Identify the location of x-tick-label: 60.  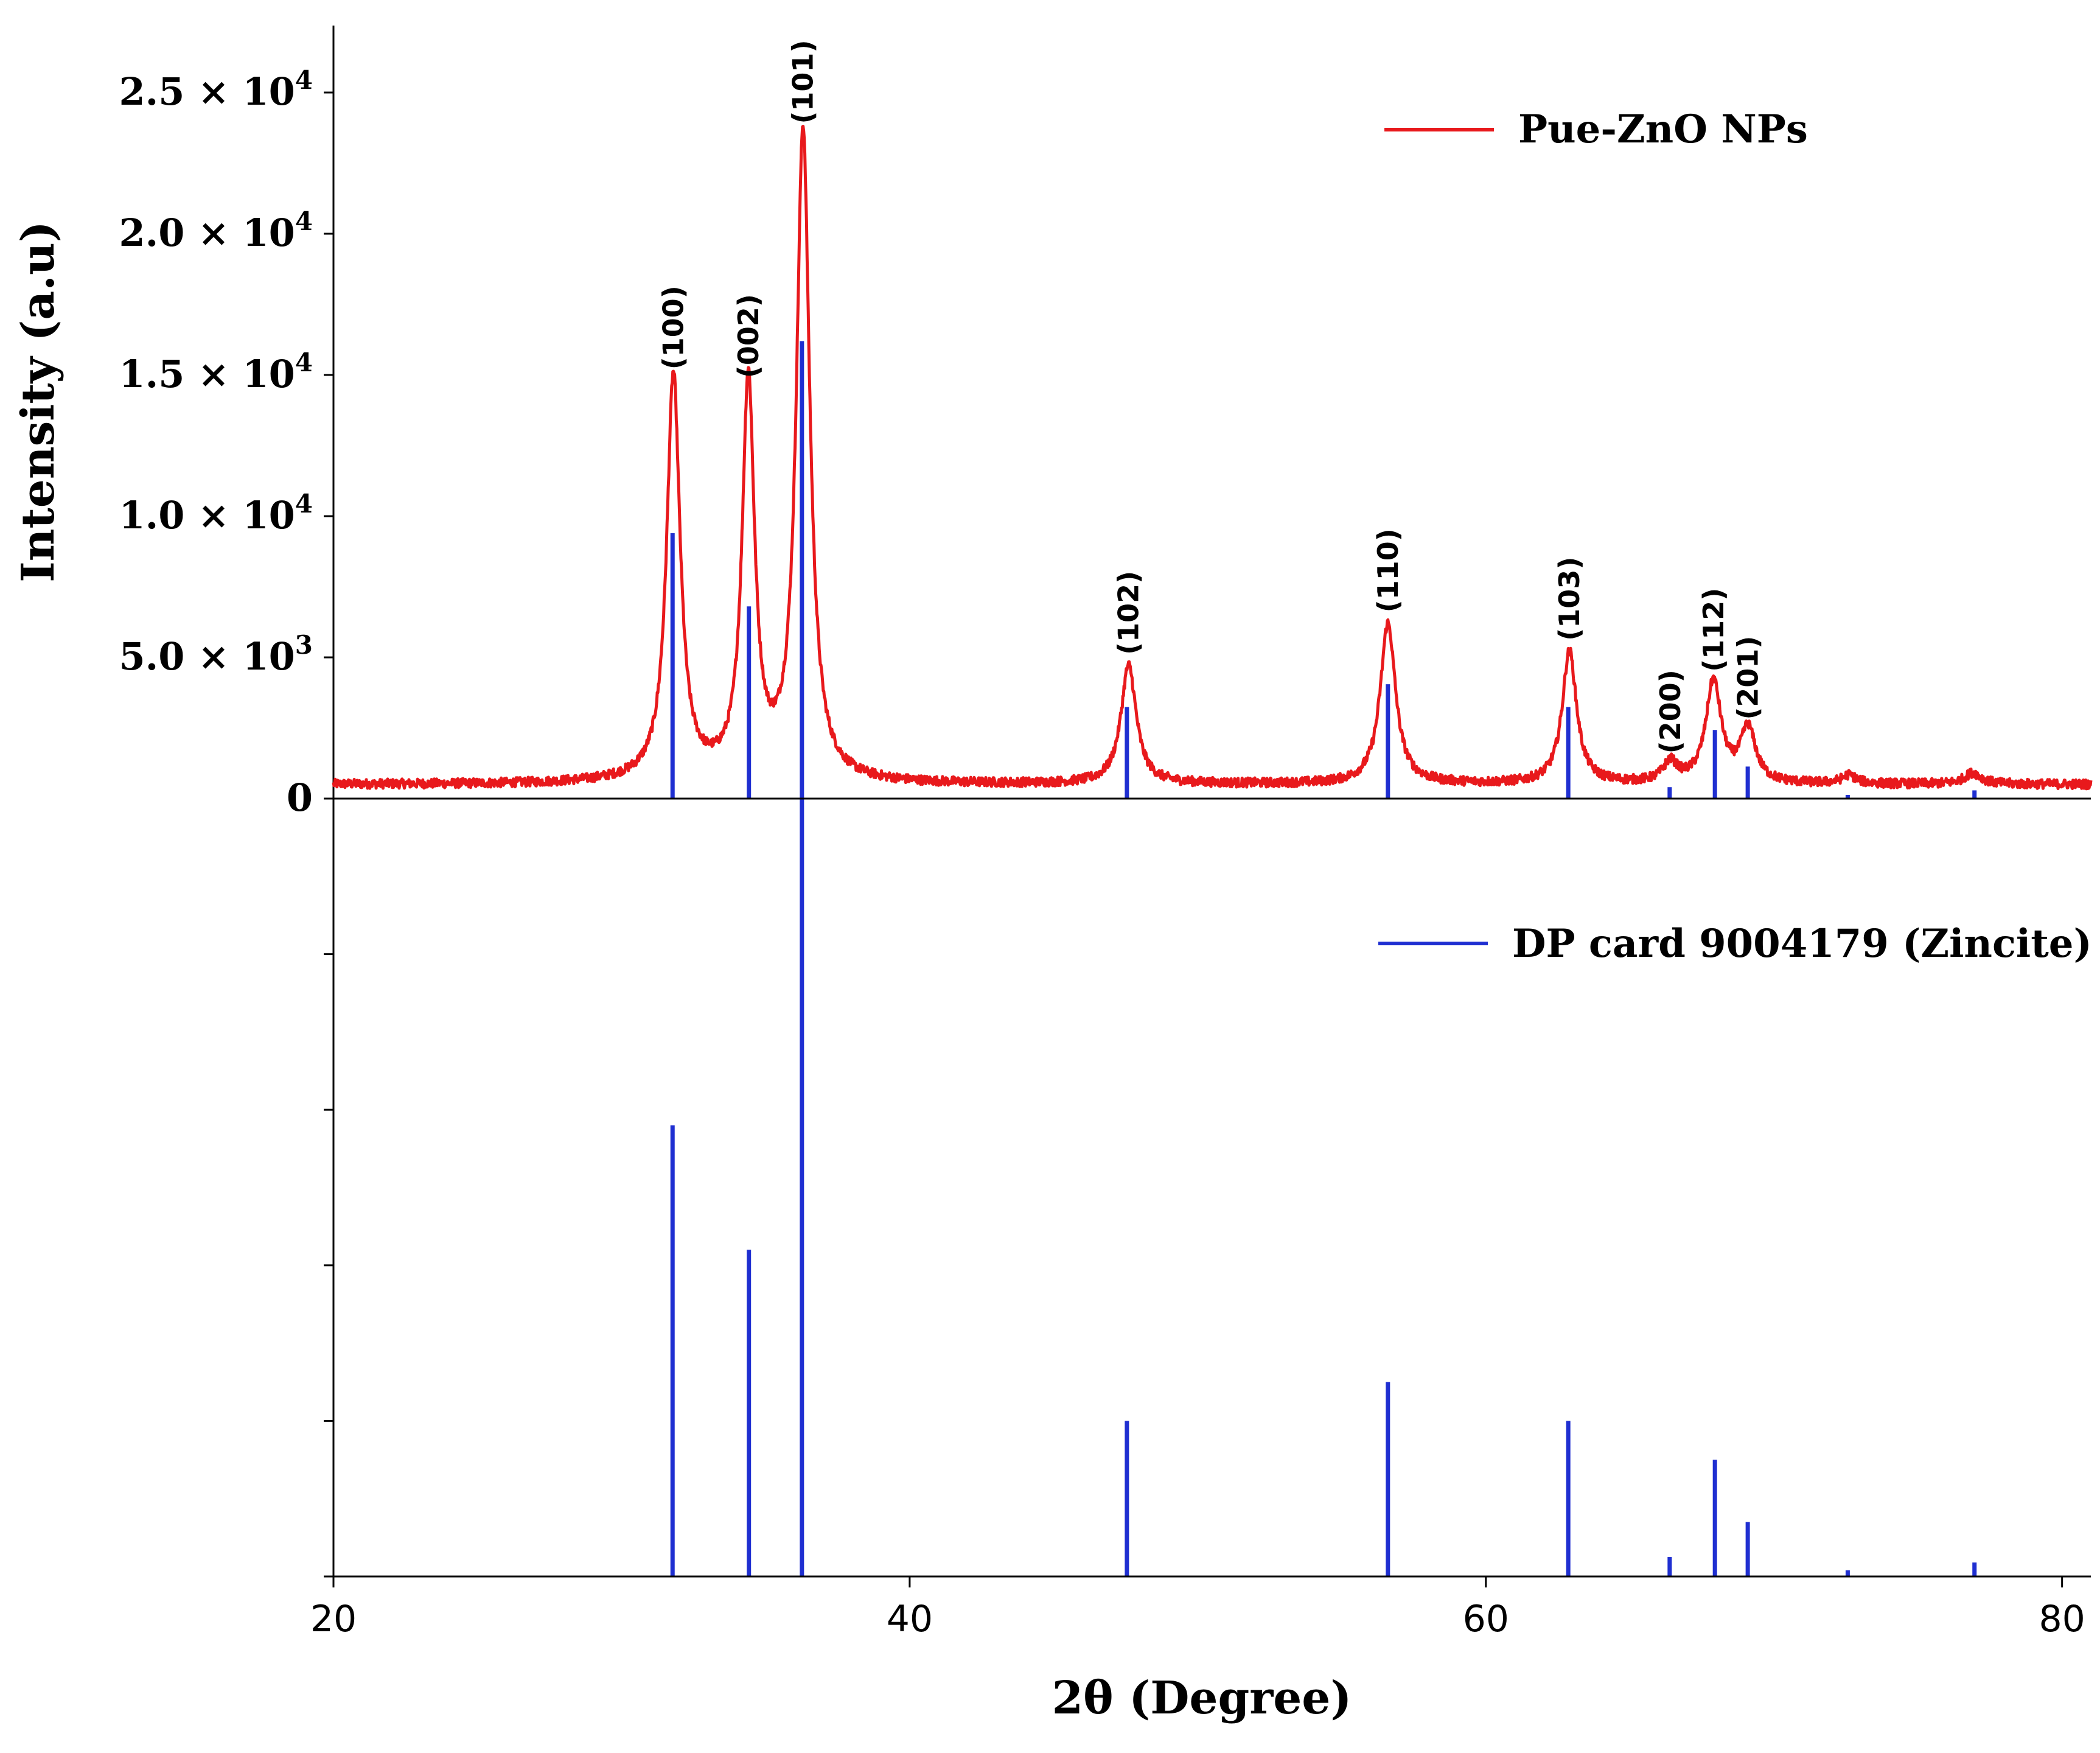
(1486, 1619).